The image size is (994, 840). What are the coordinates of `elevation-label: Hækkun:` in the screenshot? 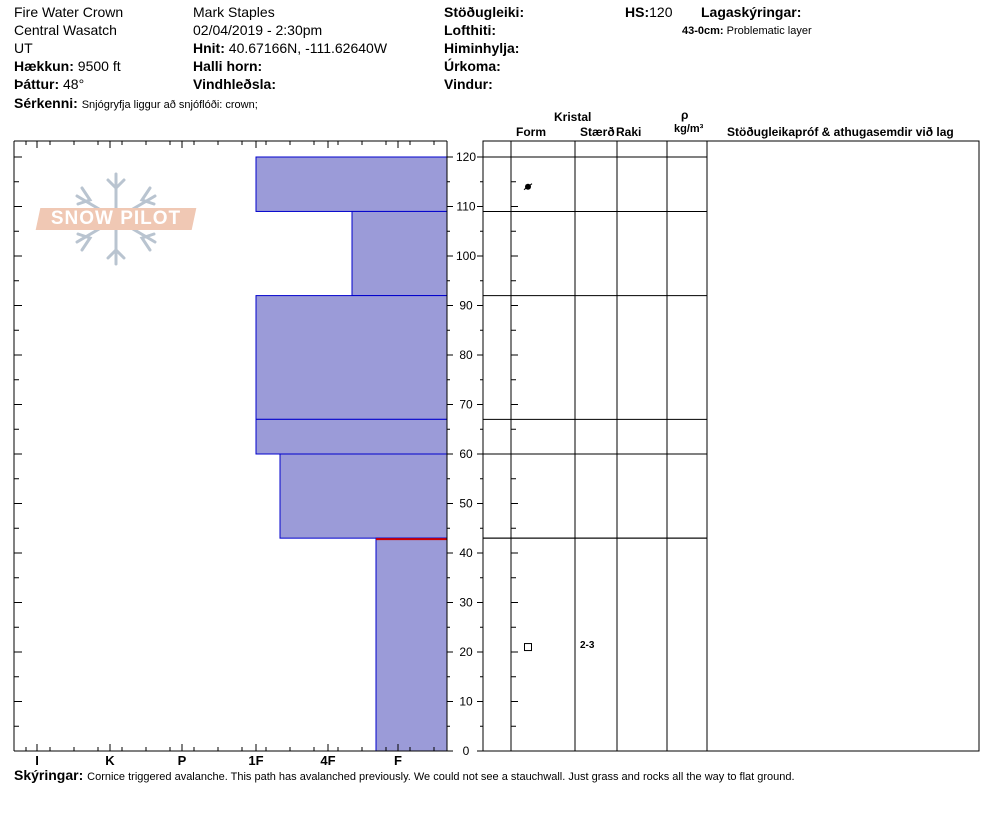 It's located at (44, 66).